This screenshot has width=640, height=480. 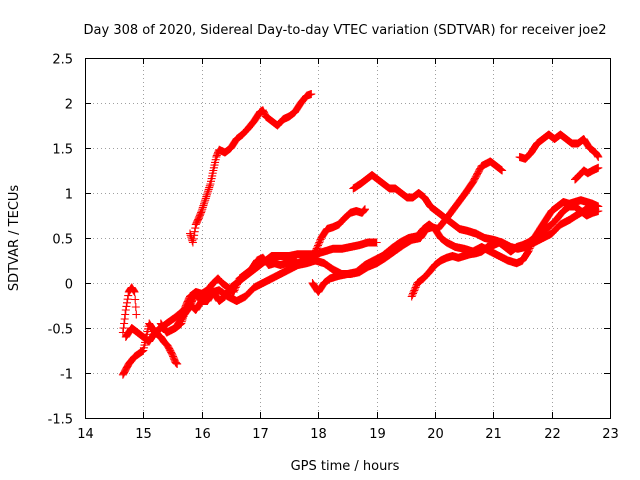 I want to click on x-tick-label: 22, so click(x=552, y=434).